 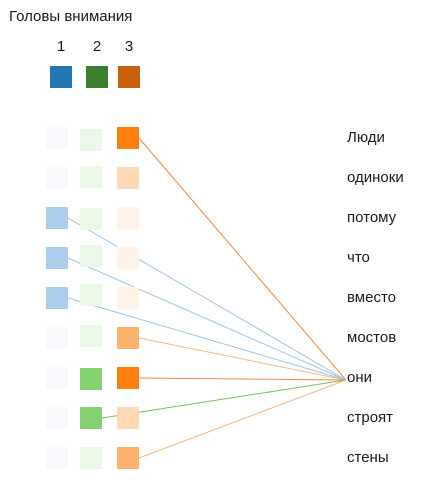 I want to click on attention-cell-t2-h3, so click(x=128, y=218).